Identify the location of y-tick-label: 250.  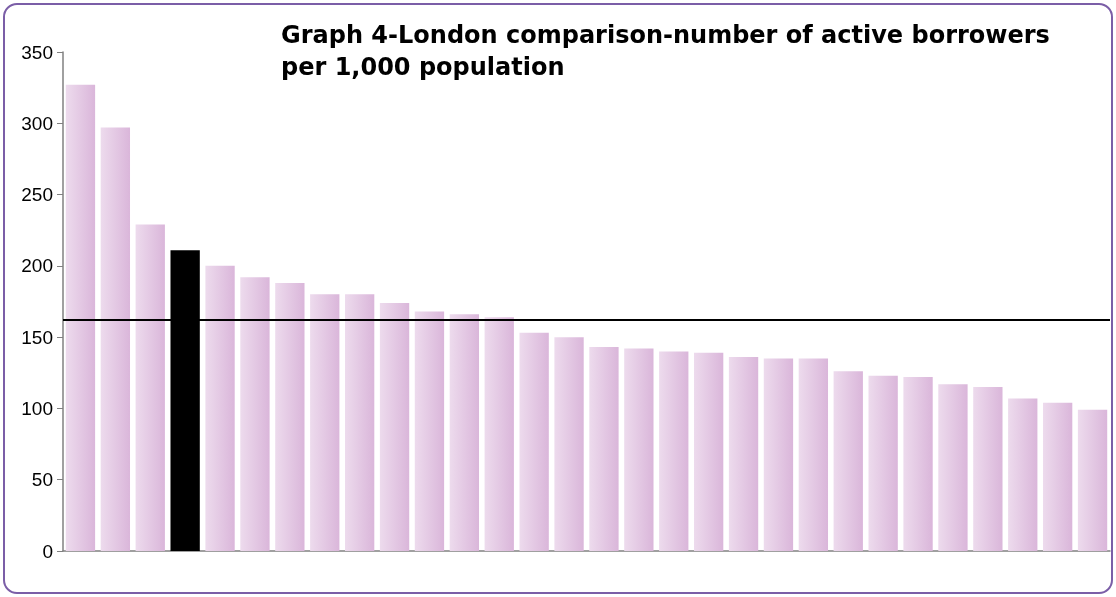
(37, 195).